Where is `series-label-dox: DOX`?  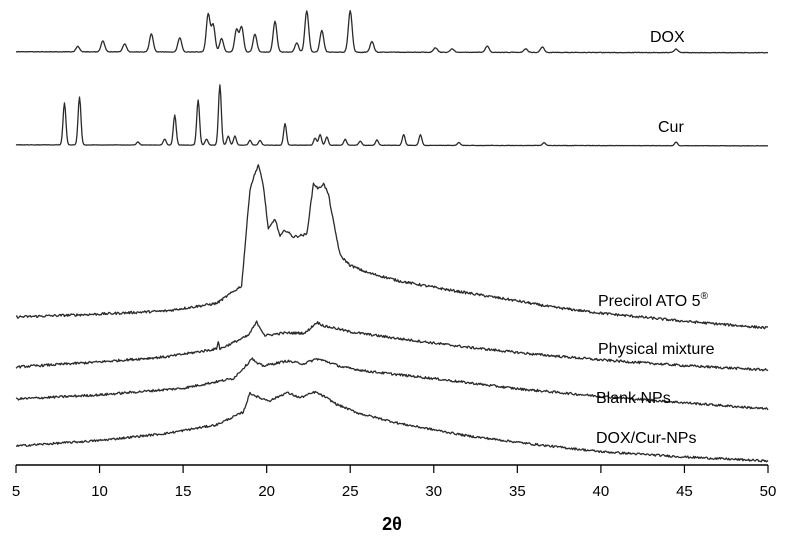 series-label-dox: DOX is located at coordinates (667, 37).